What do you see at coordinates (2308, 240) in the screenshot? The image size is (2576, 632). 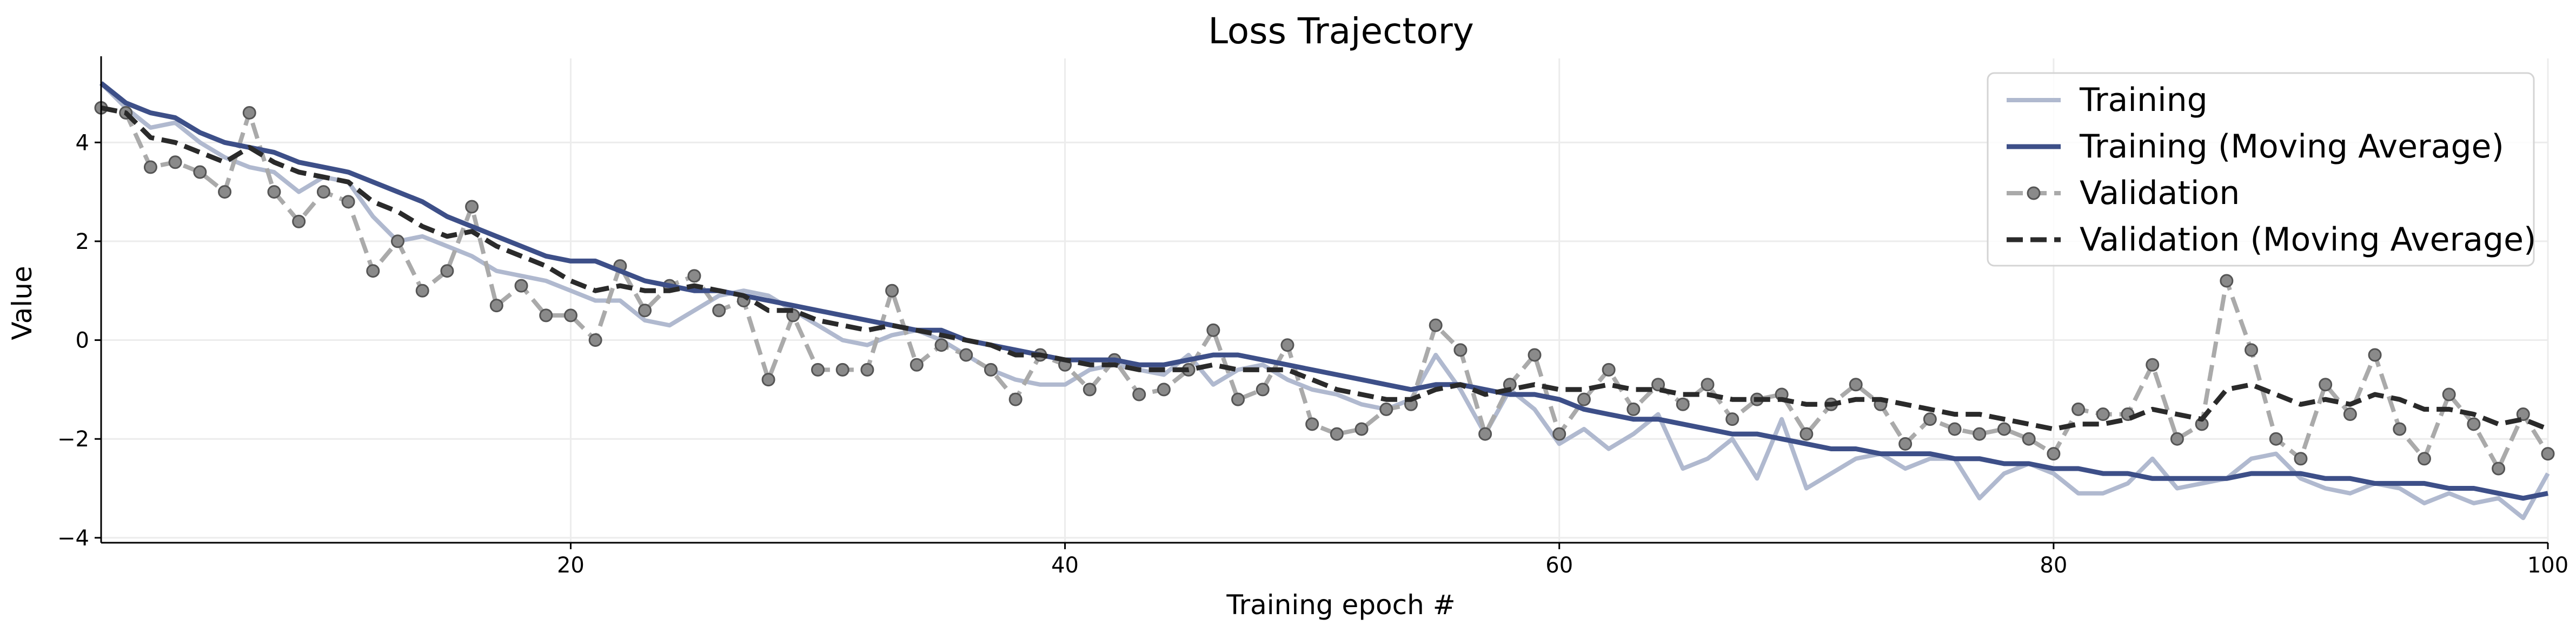 I see `legend-label: Validation (Moving Average)` at bounding box center [2308, 240].